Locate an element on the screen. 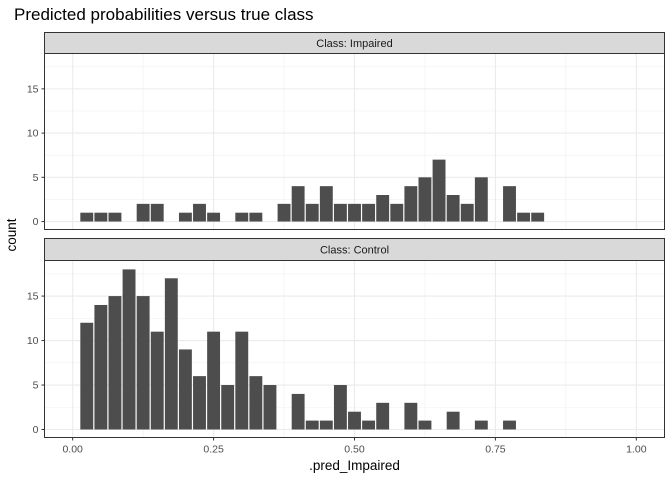  facet-strip-label: Class: Control is located at coordinates (354, 251).